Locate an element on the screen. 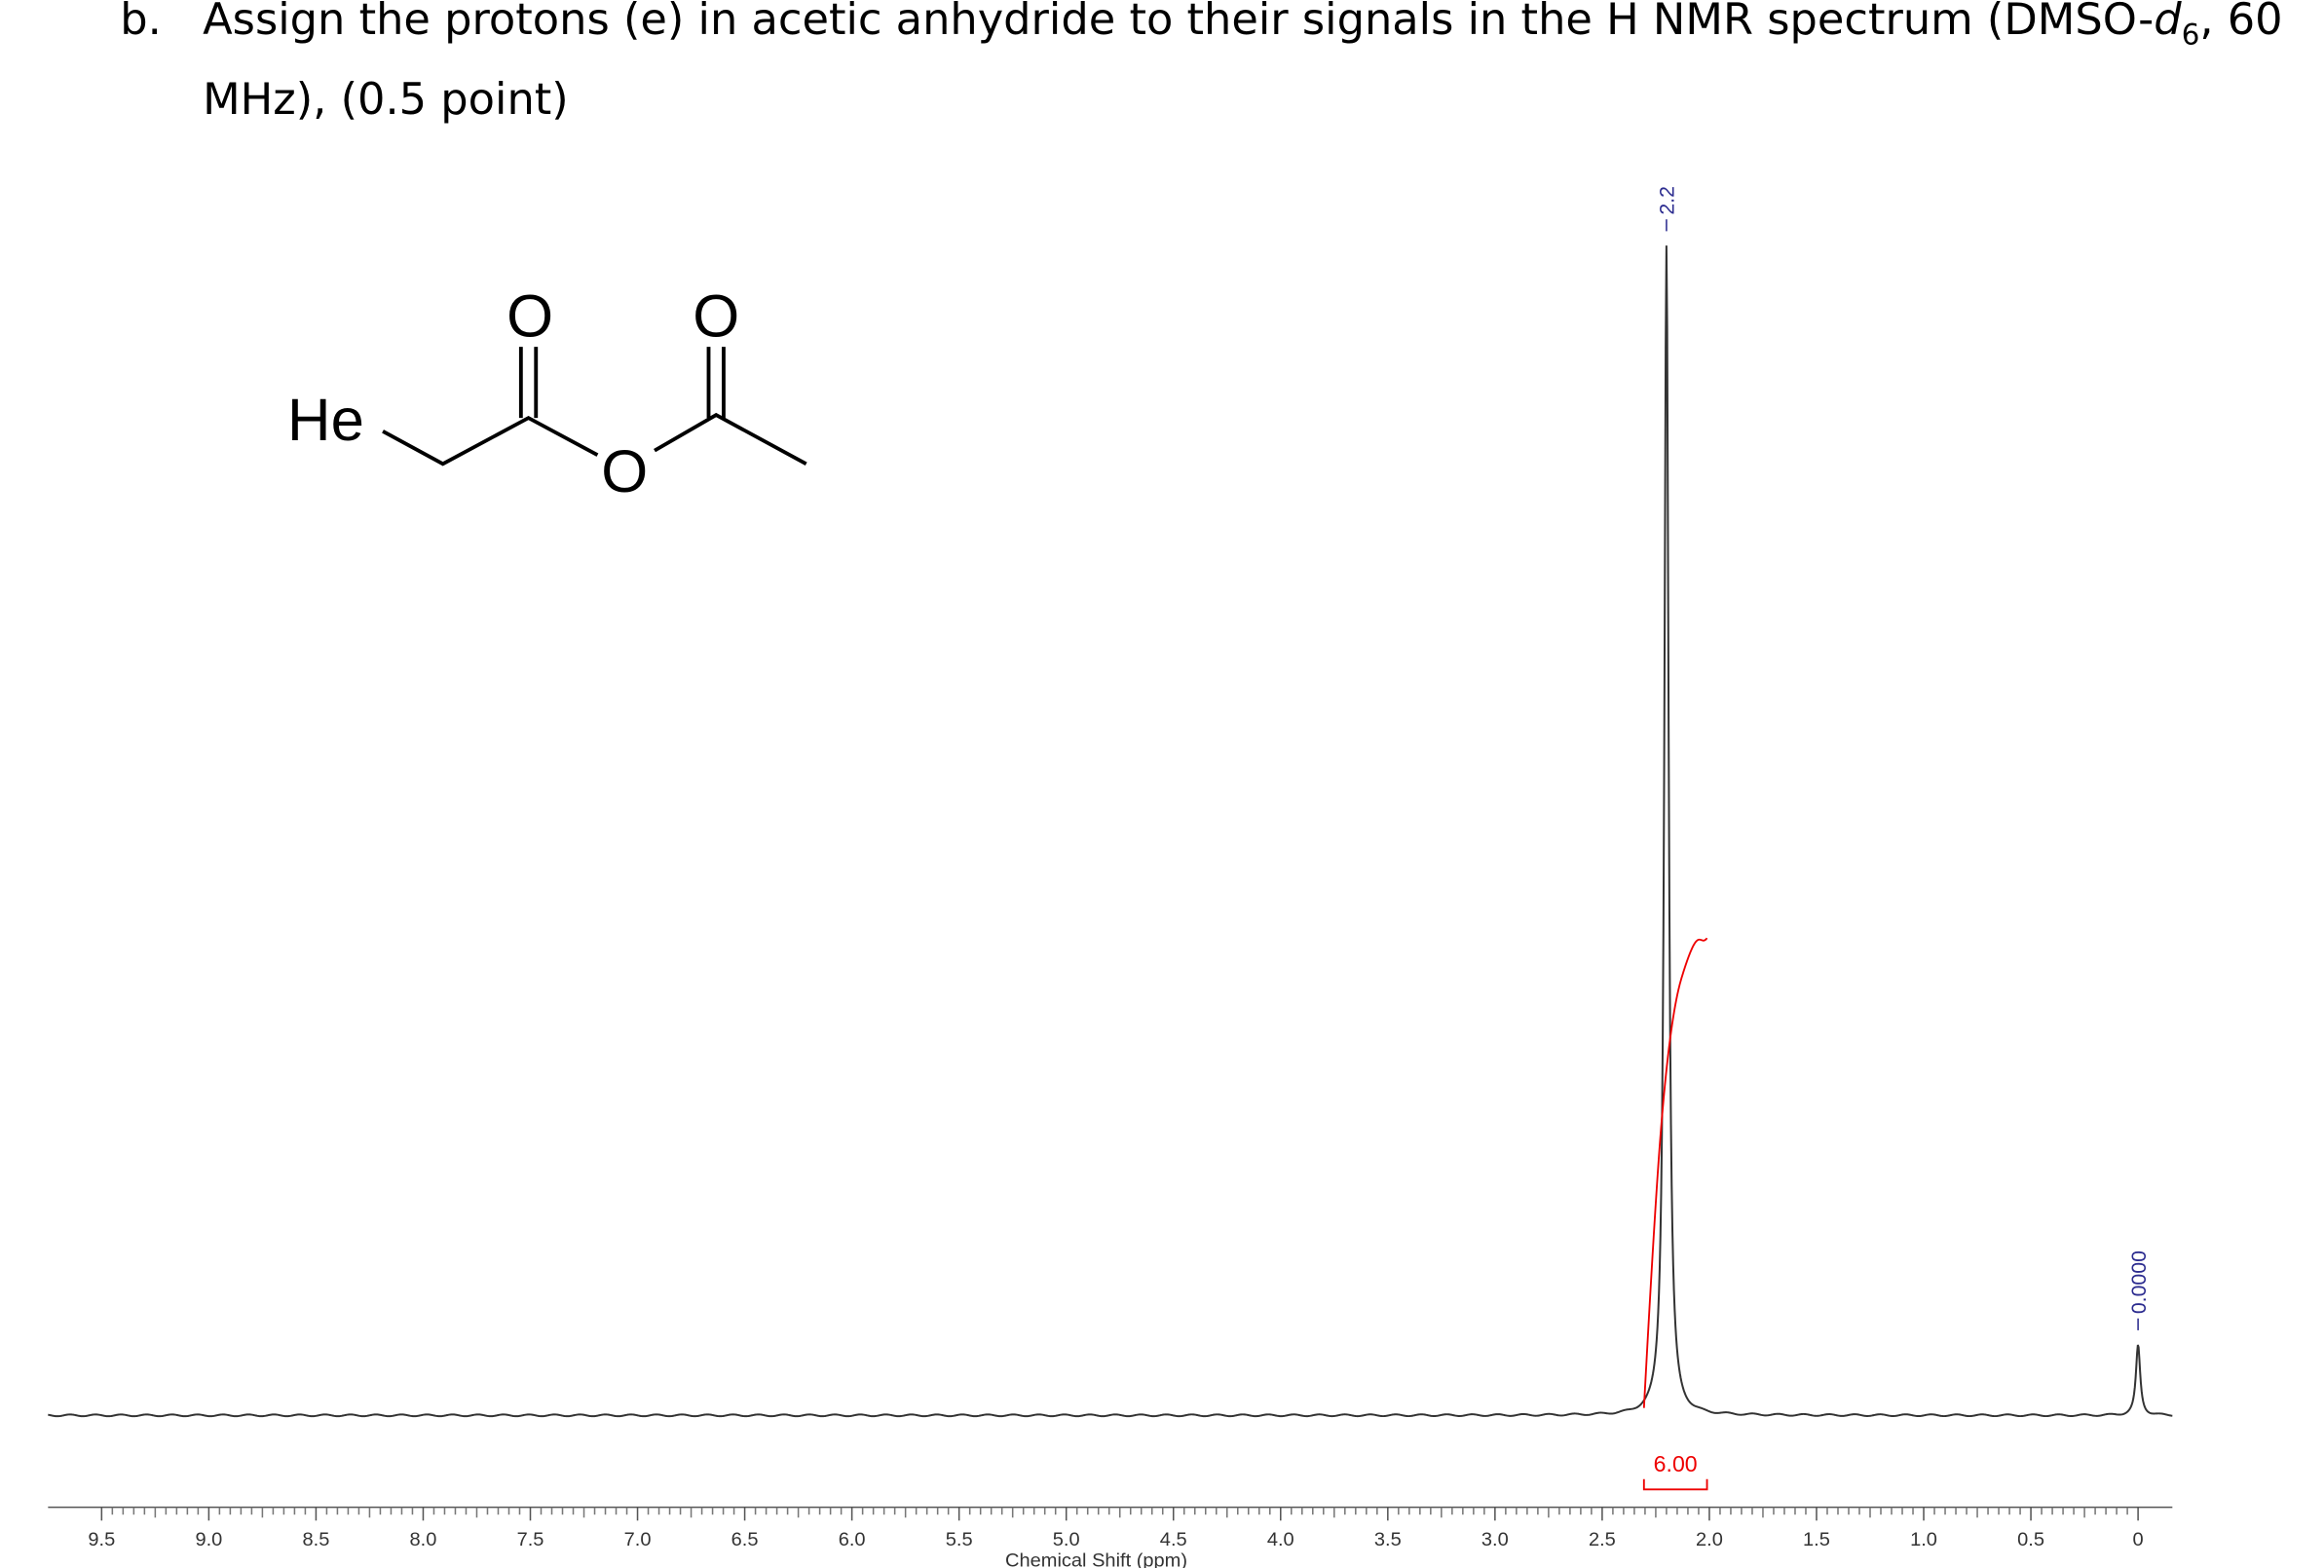  x-tick-label: 5.0 is located at coordinates (1066, 1539).